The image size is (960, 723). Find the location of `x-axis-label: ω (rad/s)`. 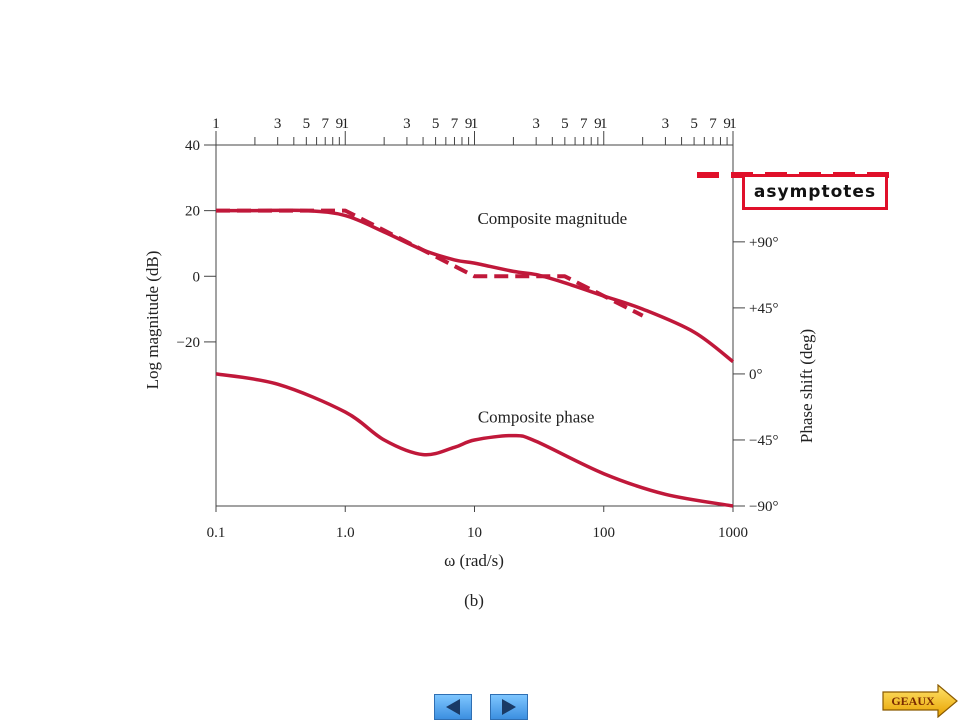

x-axis-label: ω (rad/s) is located at coordinates (474, 560).